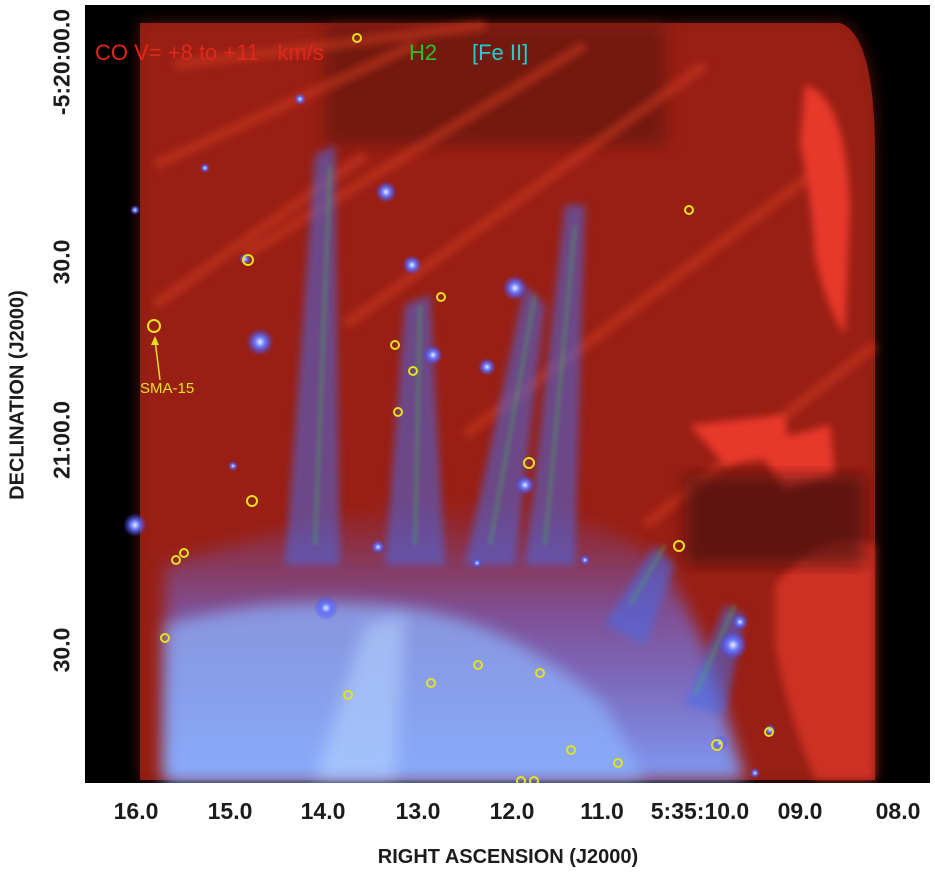 This screenshot has height=880, width=935. I want to click on x-tick-label: 15.0, so click(230, 811).